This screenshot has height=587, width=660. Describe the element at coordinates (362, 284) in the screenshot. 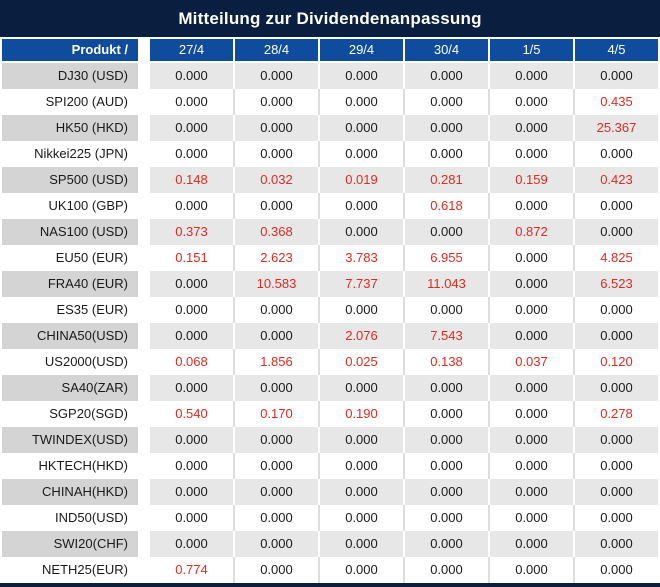

I see `value-cell: 7.737` at that location.